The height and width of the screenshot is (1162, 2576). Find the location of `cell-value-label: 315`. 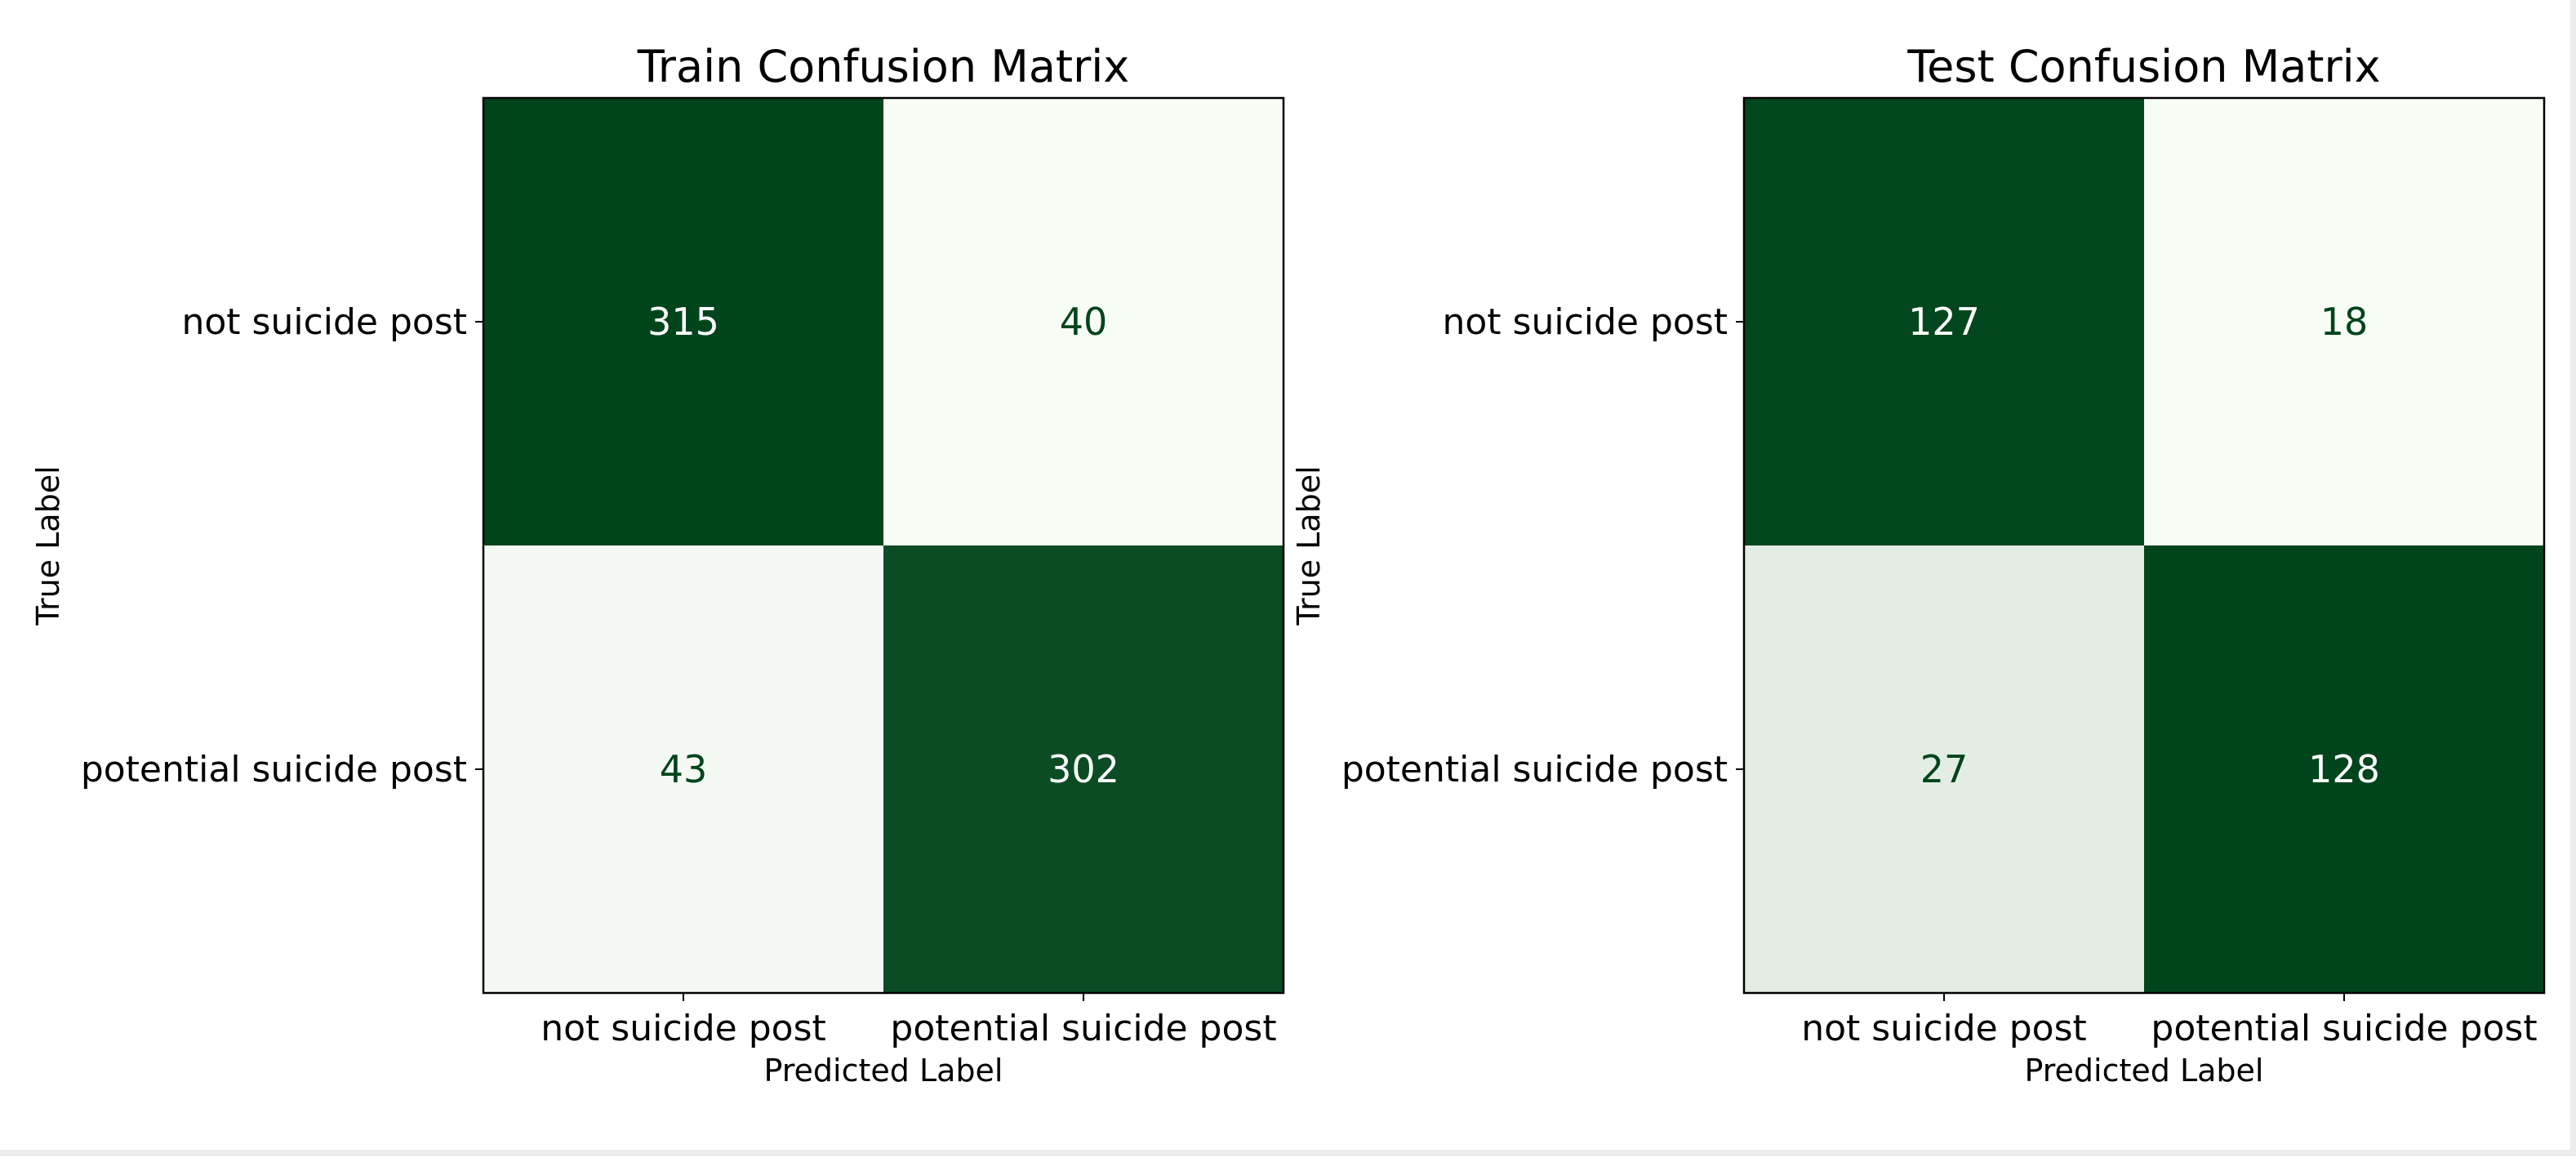

cell-value-label: 315 is located at coordinates (683, 322).